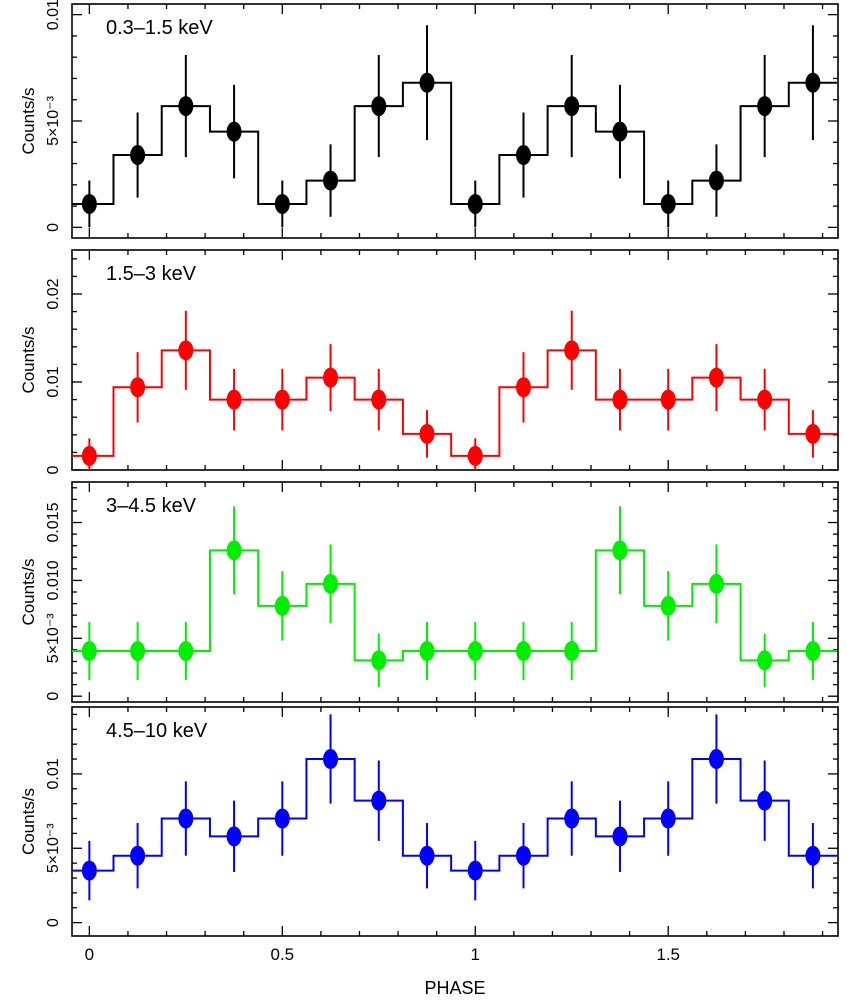  What do you see at coordinates (151, 274) in the screenshot?
I see `panel-title: 1.5–3 keV` at bounding box center [151, 274].